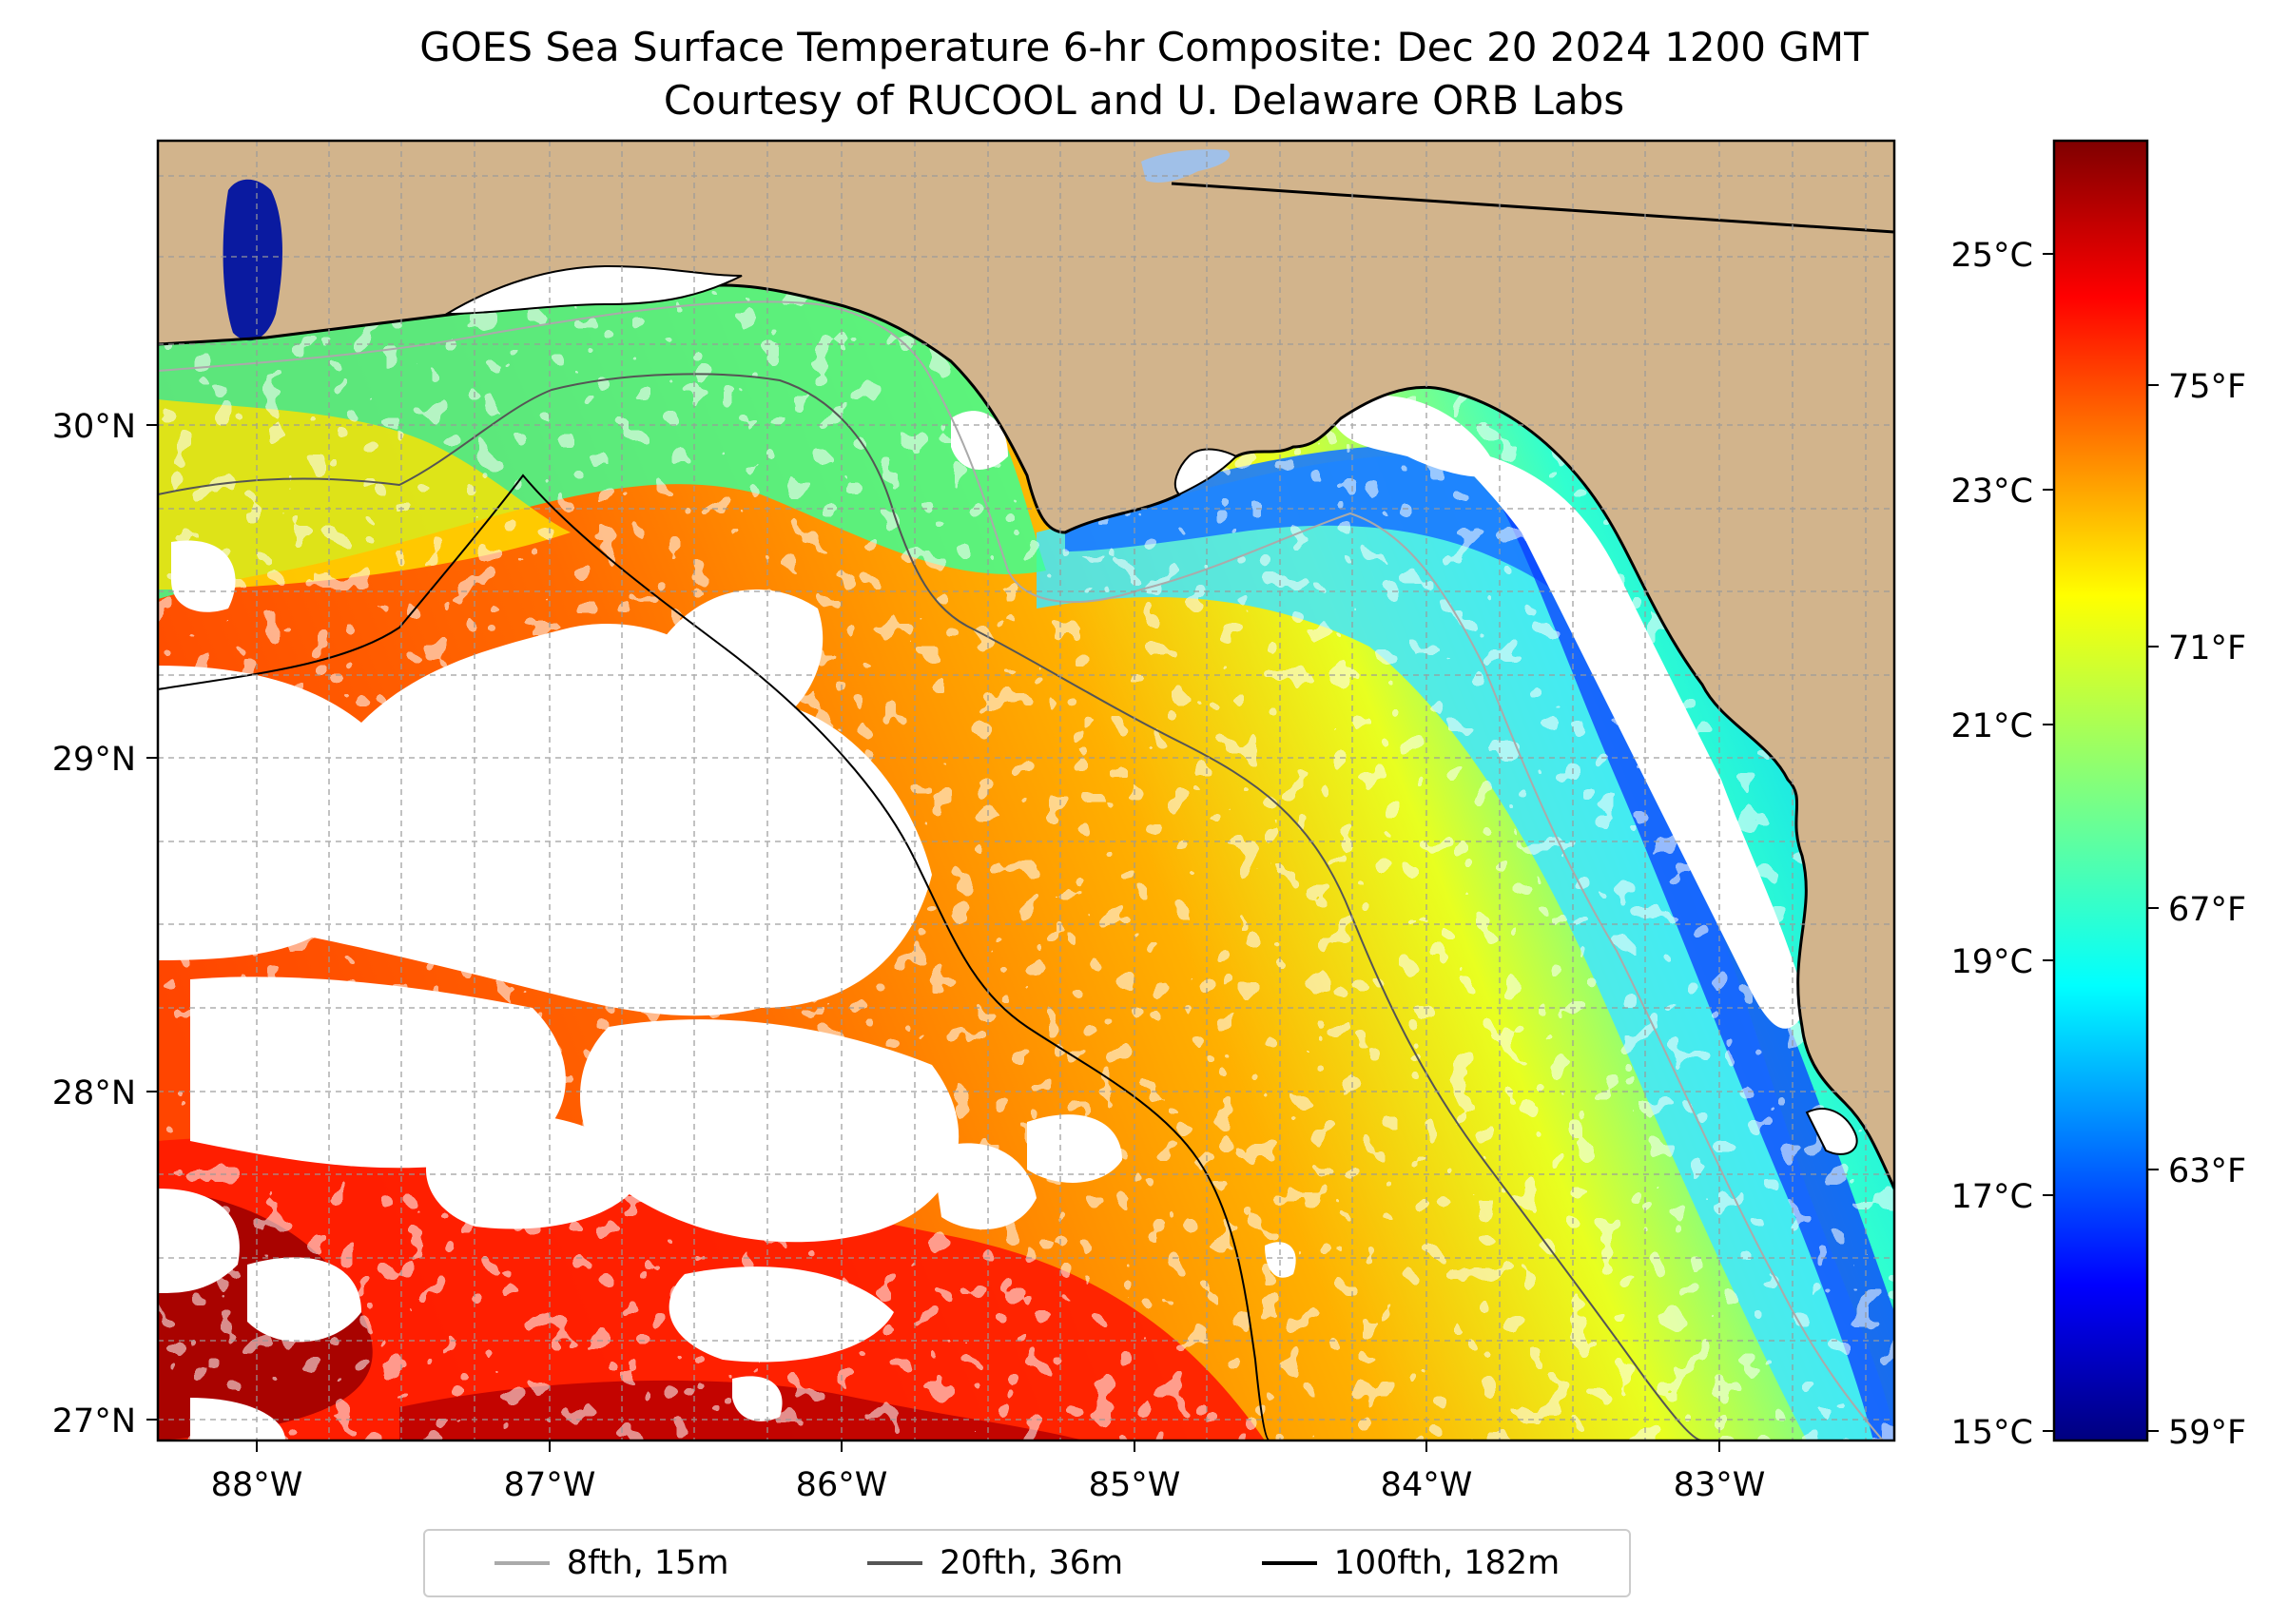  Describe the element at coordinates (1186, 166) in the screenshot. I see `lake` at that location.